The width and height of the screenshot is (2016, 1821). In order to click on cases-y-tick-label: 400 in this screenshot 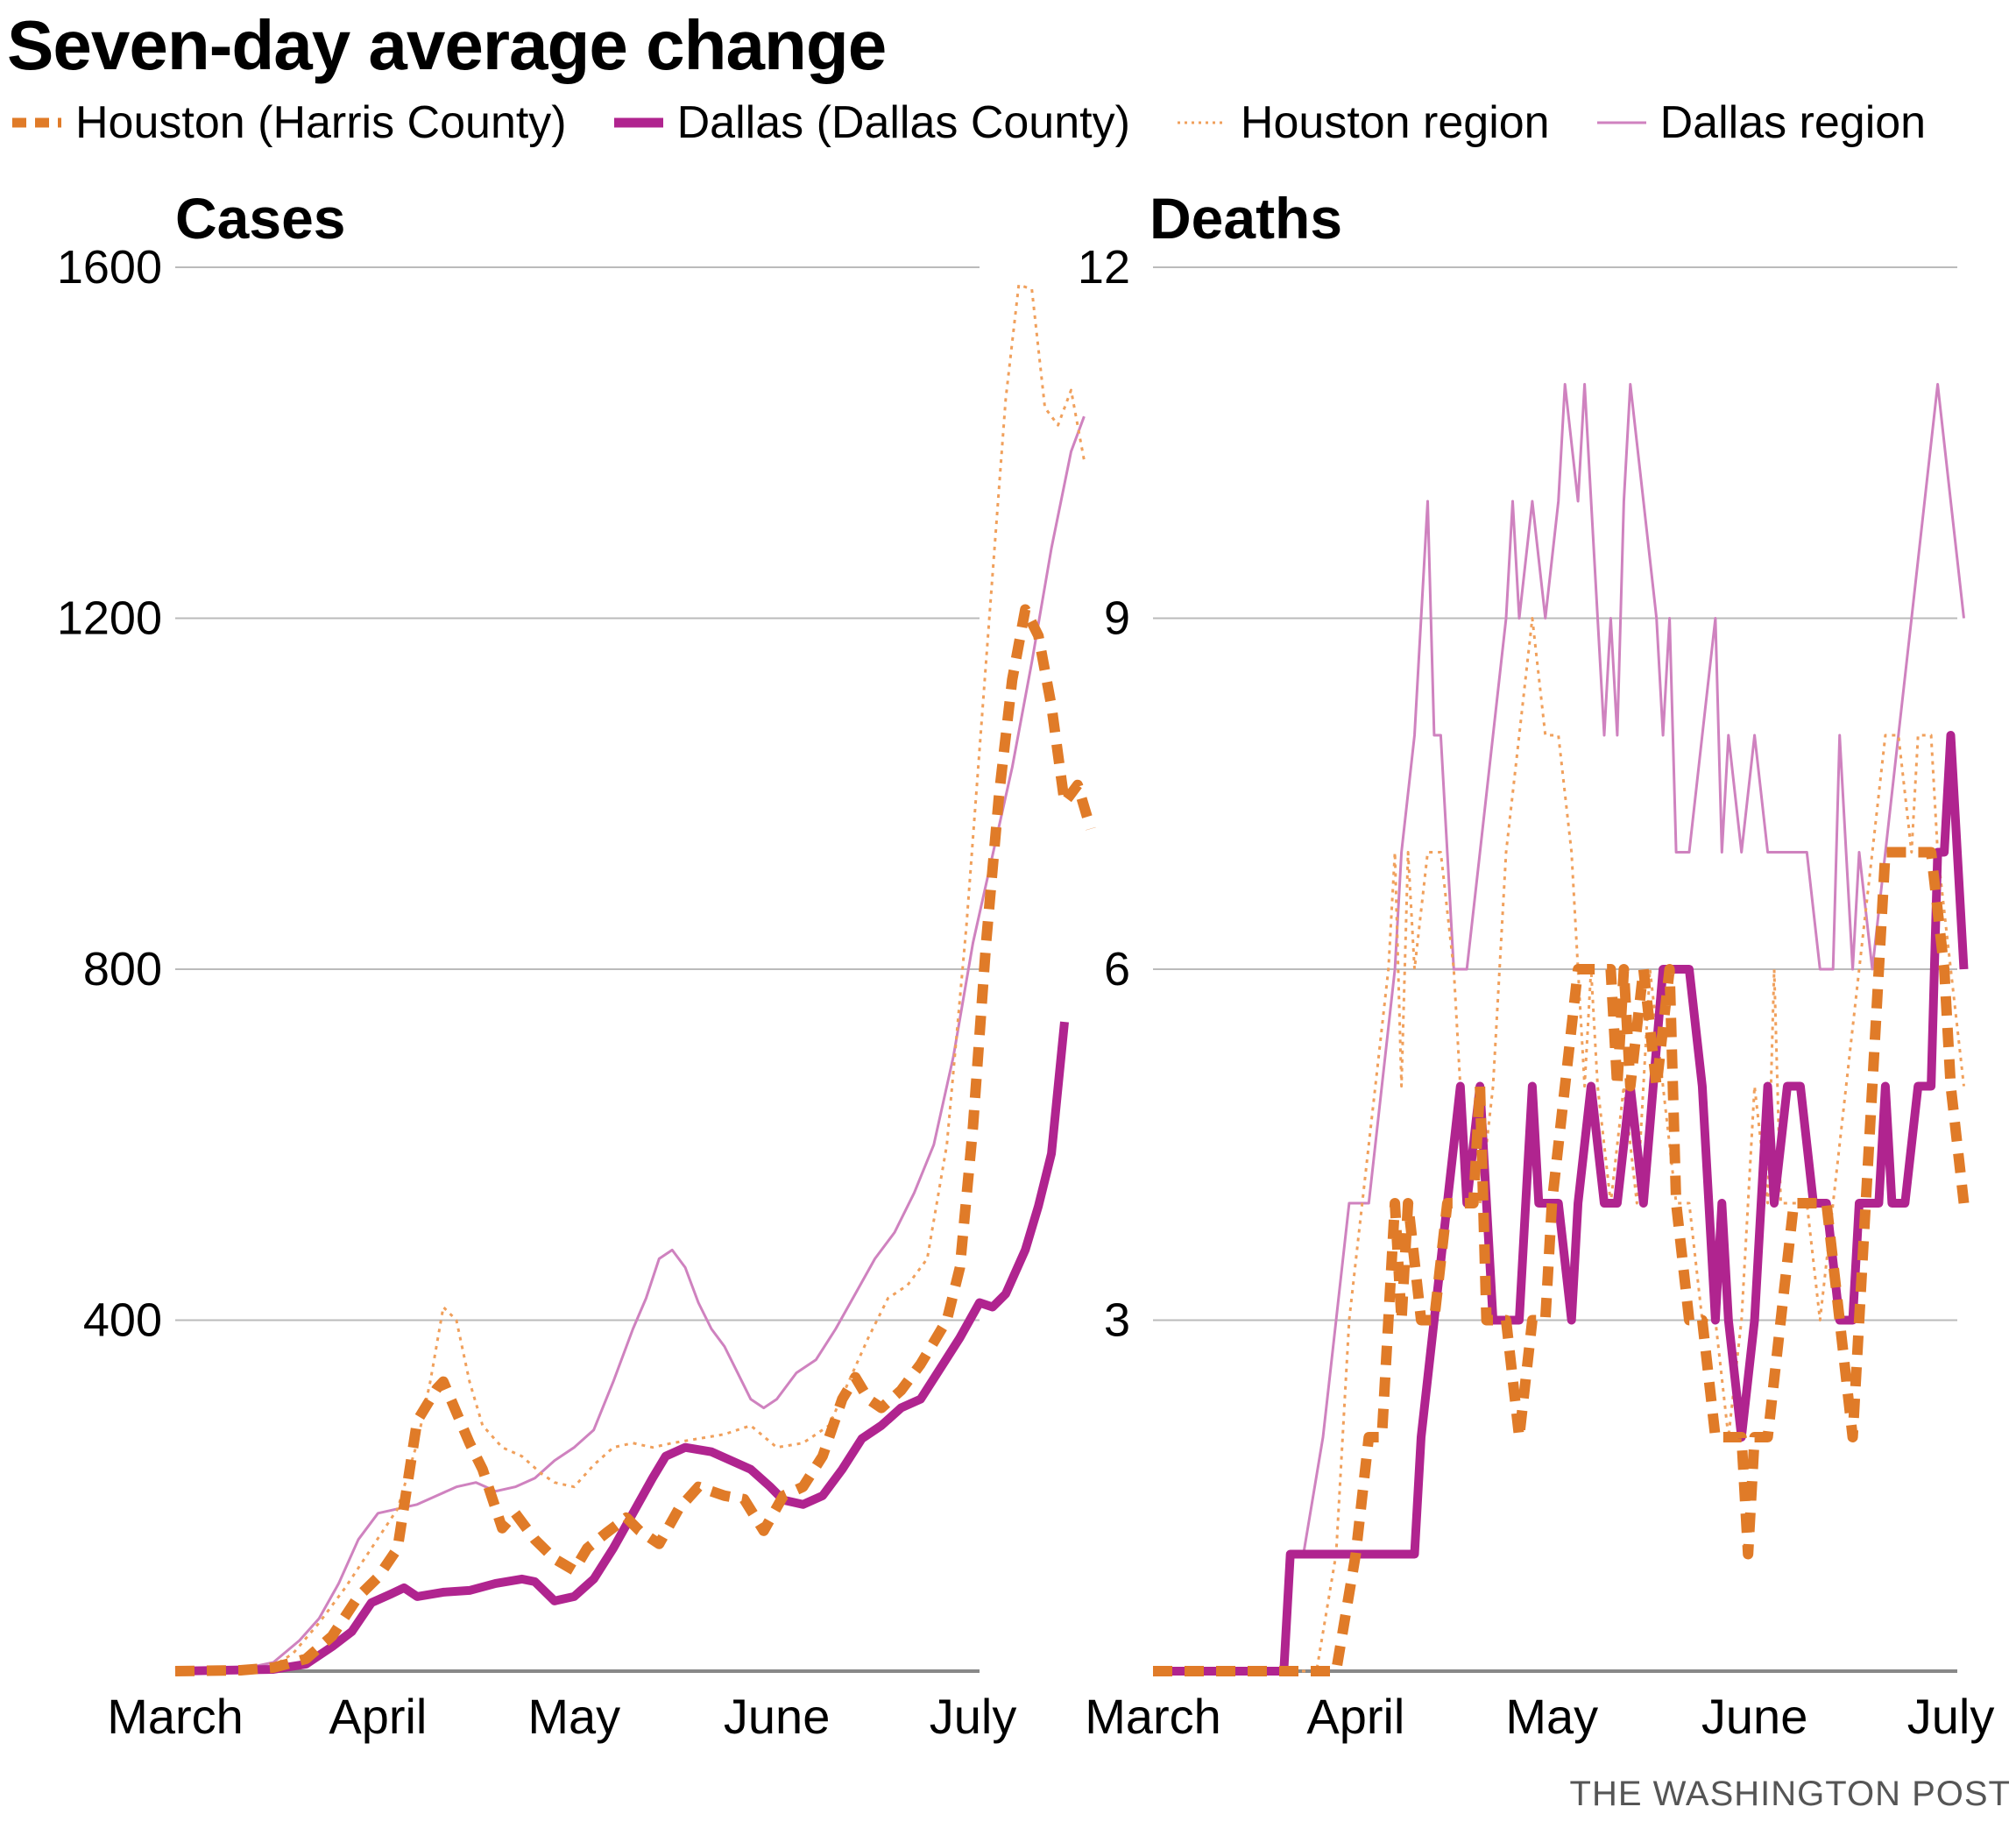, I will do `click(122, 1320)`.